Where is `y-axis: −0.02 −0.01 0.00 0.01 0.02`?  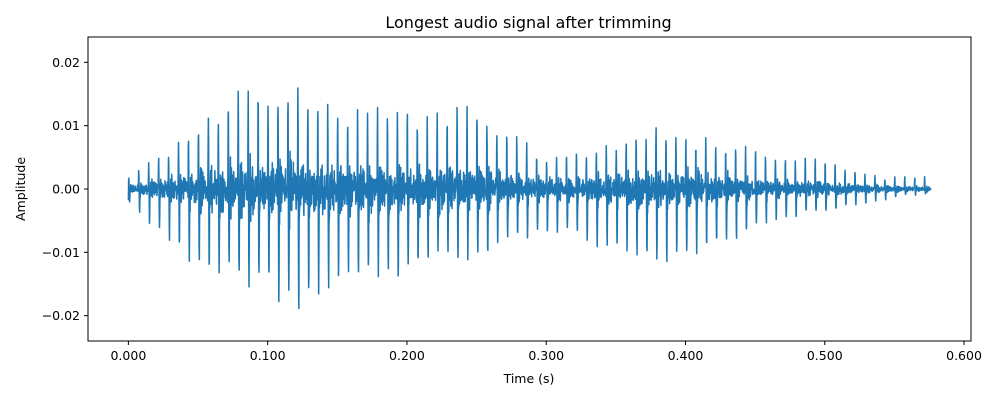 y-axis: −0.02 −0.01 0.00 0.01 0.02 is located at coordinates (65, 189).